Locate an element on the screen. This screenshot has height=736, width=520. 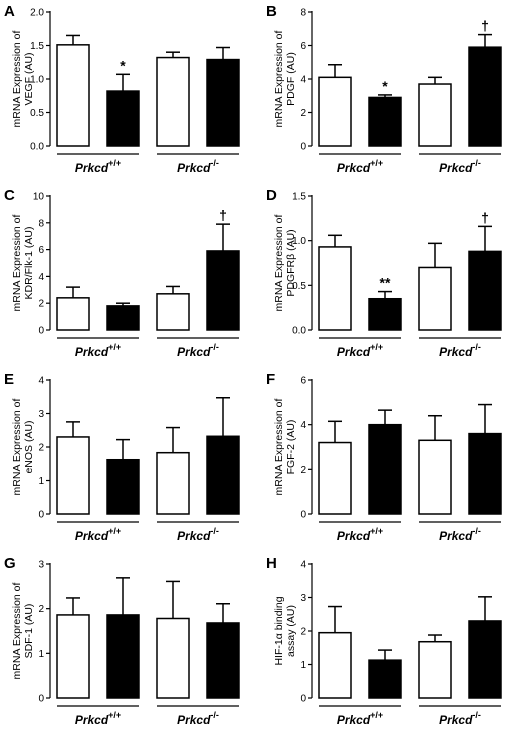
y-axis-label: HIF-1α bindingassay (AU) is located at coordinates (285, 630).